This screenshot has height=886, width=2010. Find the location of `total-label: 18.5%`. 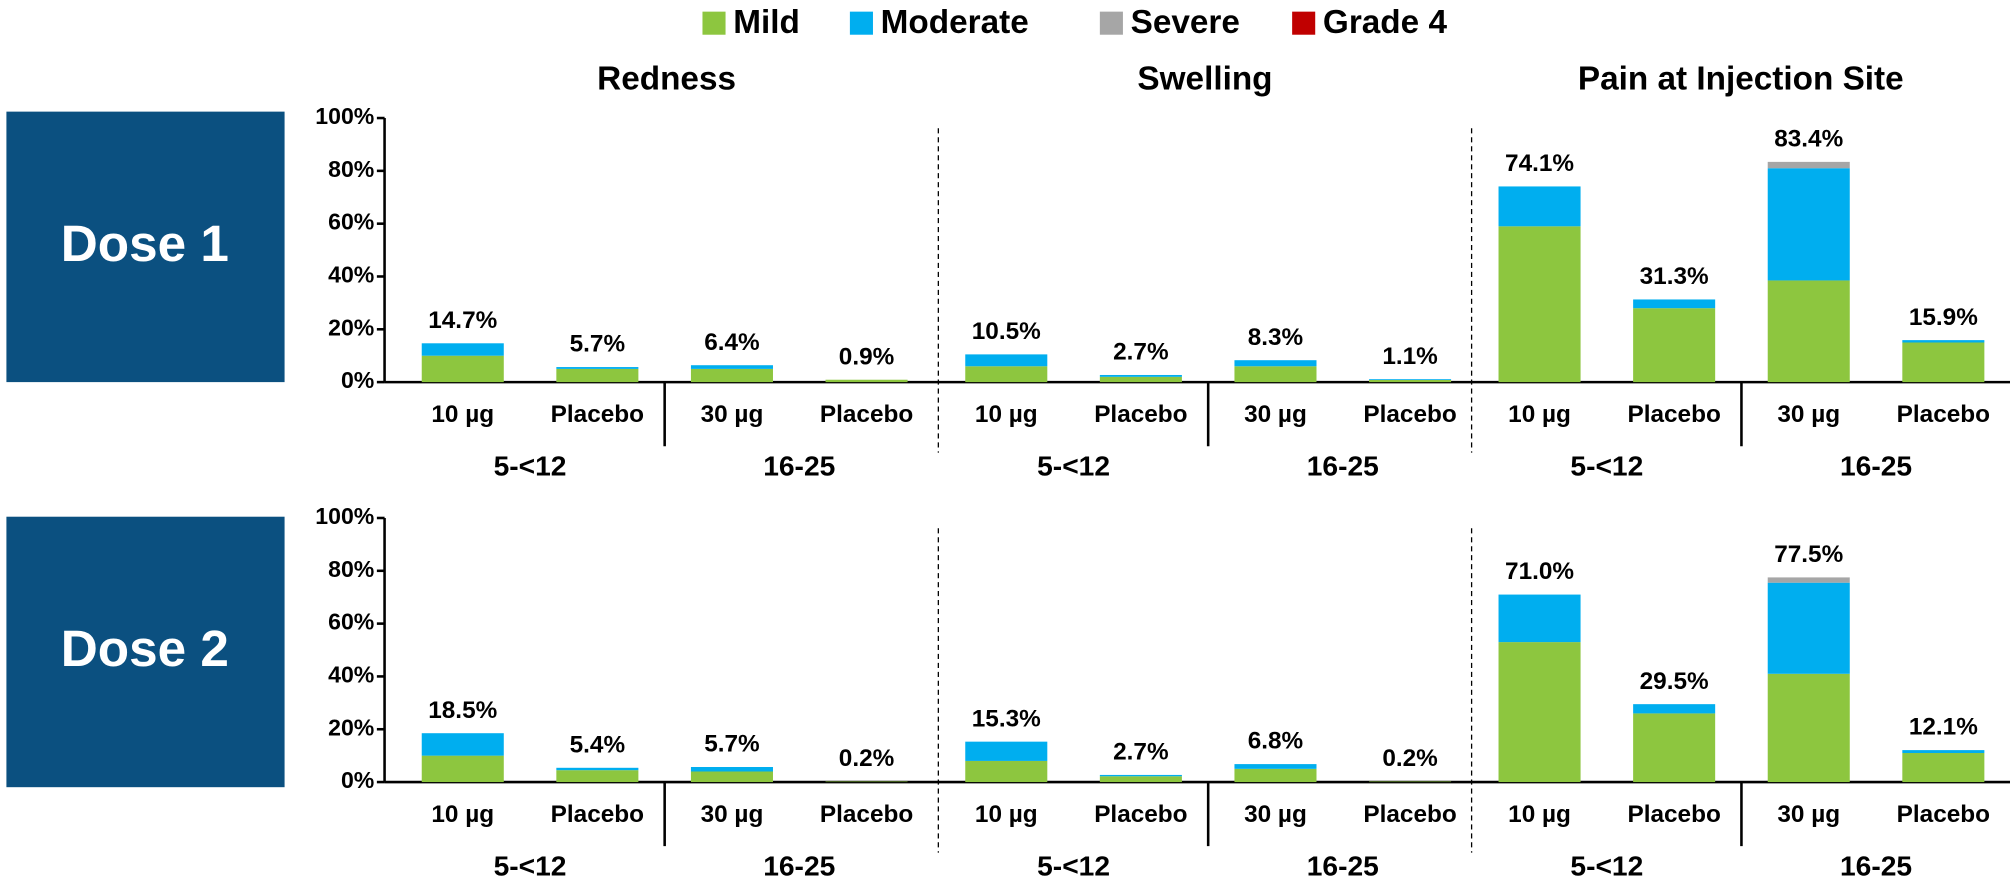

total-label: 18.5% is located at coordinates (462, 710).